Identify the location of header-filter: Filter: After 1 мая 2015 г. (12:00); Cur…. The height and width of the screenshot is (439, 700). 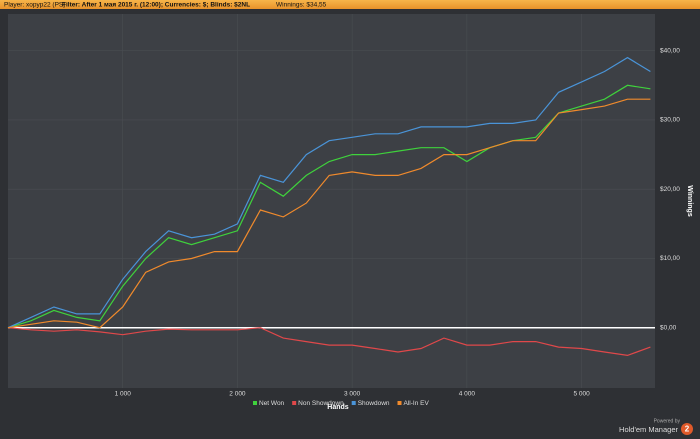
(156, 5).